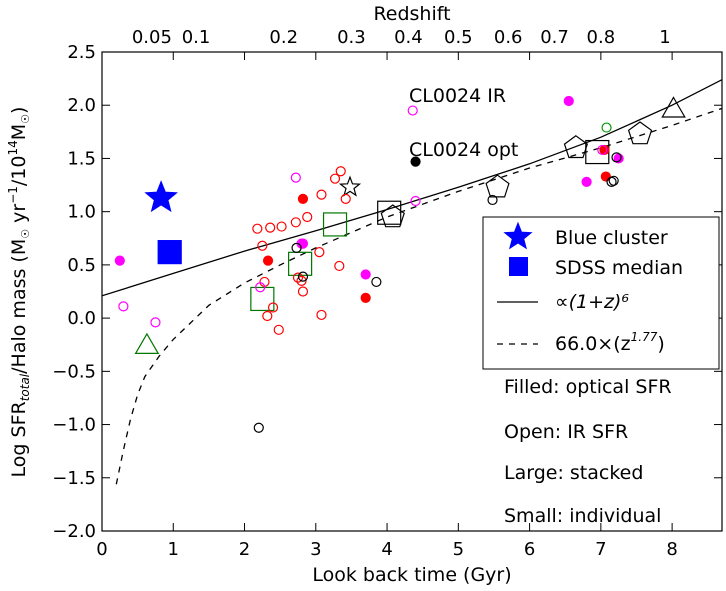  What do you see at coordinates (81, 318) in the screenshot?
I see `y-tick-label: 0.0` at bounding box center [81, 318].